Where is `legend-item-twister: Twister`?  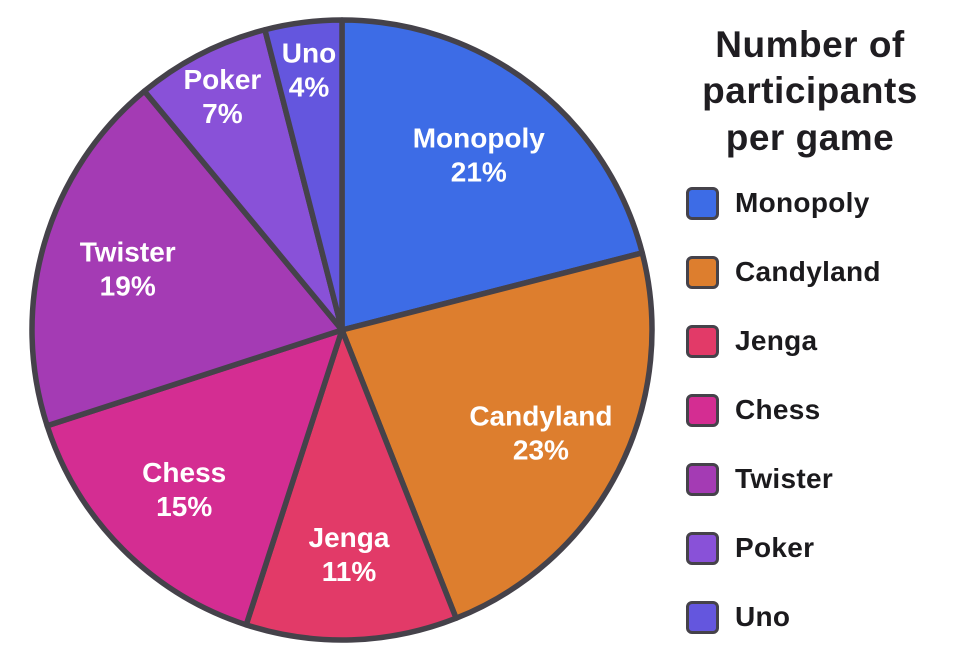
legend-item-twister: Twister is located at coordinates (823, 479).